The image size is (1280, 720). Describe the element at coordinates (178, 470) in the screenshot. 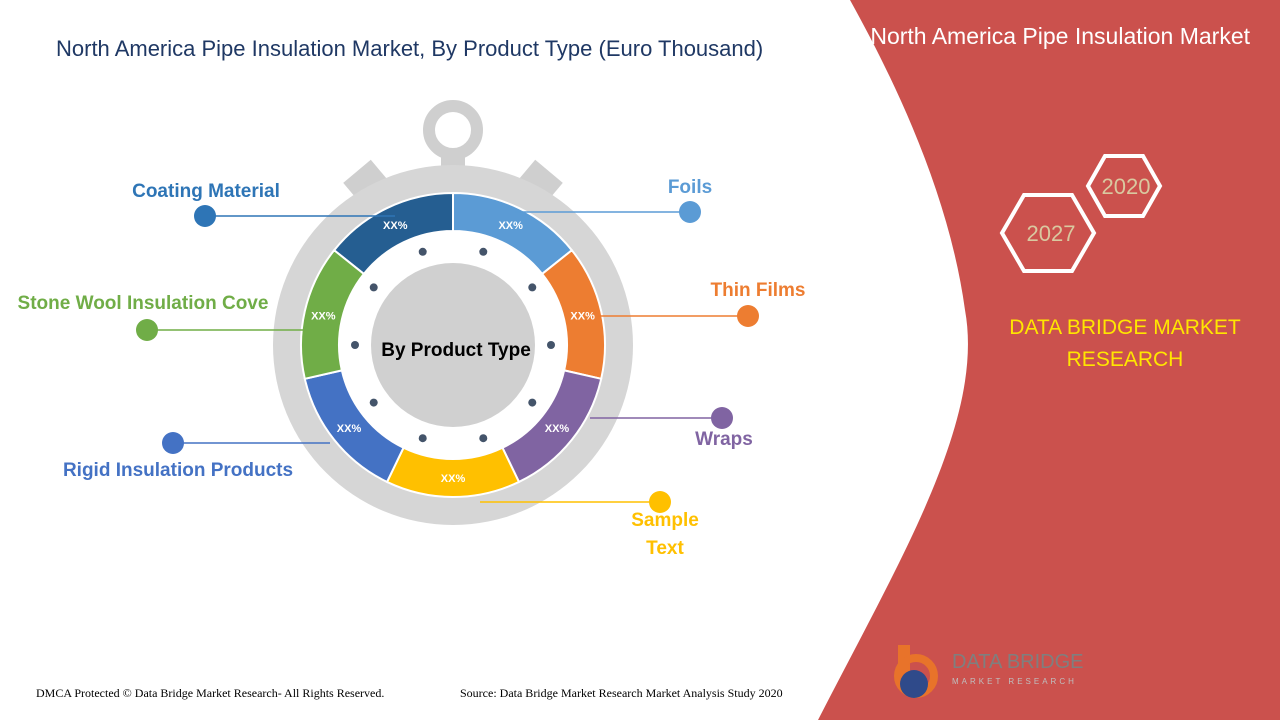

I see `segment-label: Rigid Insulation Products` at that location.